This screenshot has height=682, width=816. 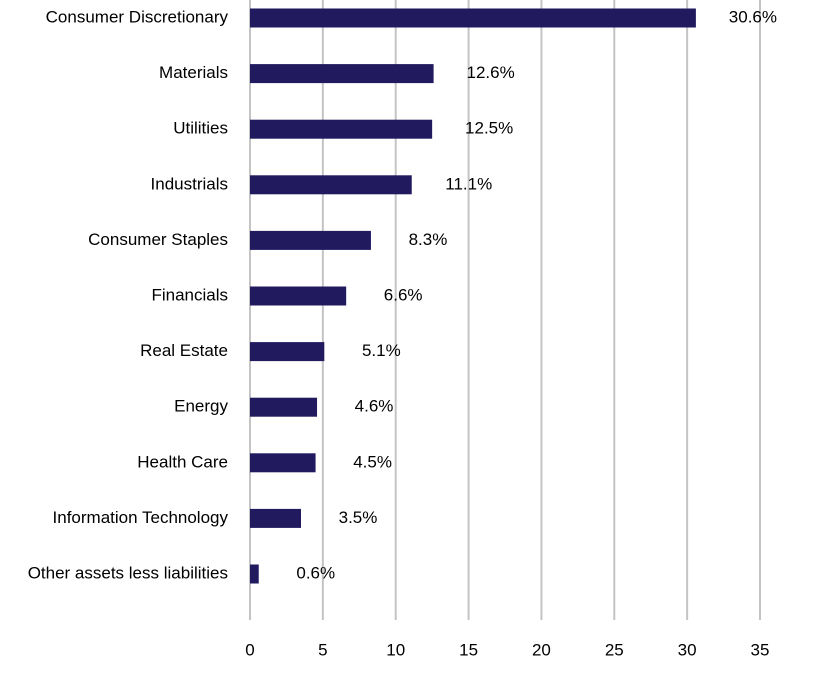 What do you see at coordinates (403, 294) in the screenshot?
I see `value-label: 6.6%` at bounding box center [403, 294].